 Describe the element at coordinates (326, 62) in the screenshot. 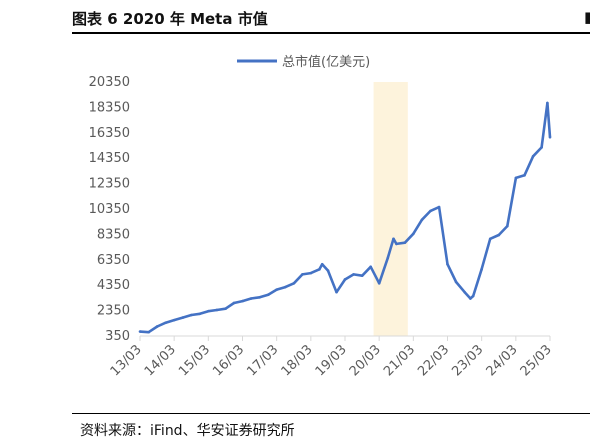

I see `legend-label: 总市值(亿美元)` at that location.